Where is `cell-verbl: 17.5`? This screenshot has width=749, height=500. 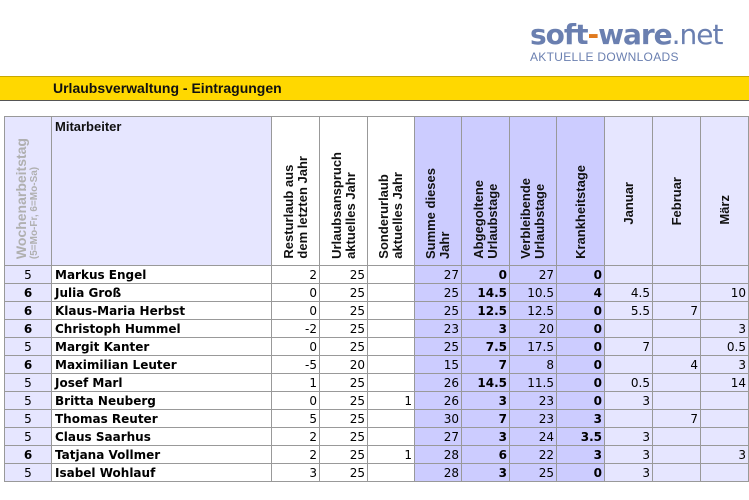
cell-verbl: 17.5 is located at coordinates (533, 346).